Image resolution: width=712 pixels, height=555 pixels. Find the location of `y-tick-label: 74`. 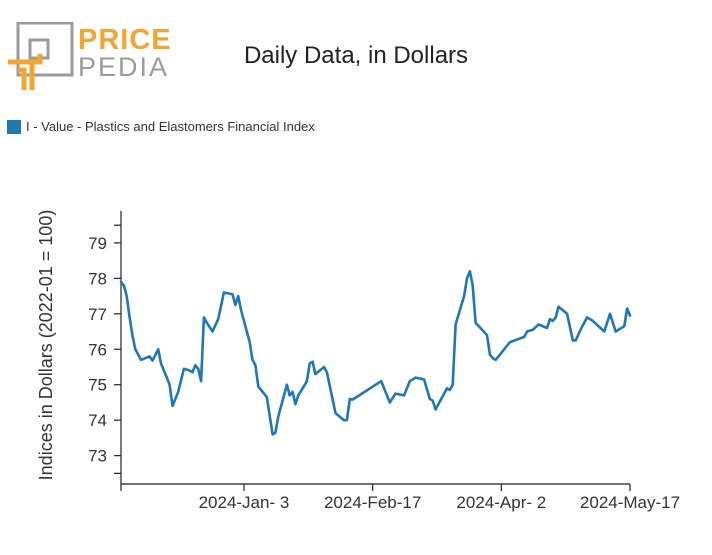

y-tick-label: 74 is located at coordinates (97, 420).